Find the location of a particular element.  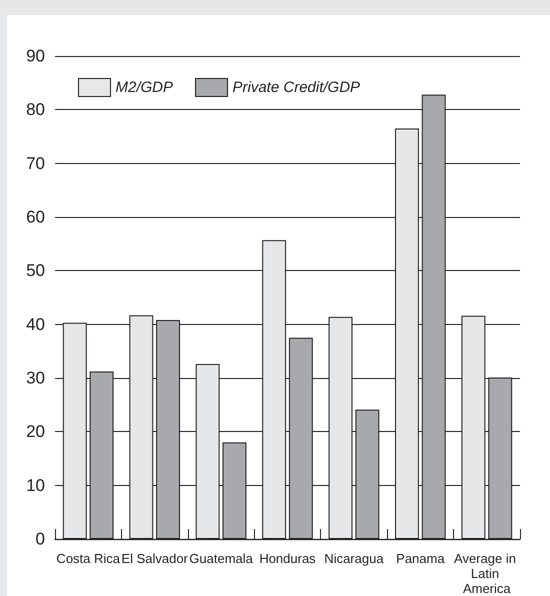

x-tick-label: Average in Latin America is located at coordinates (487, 573).